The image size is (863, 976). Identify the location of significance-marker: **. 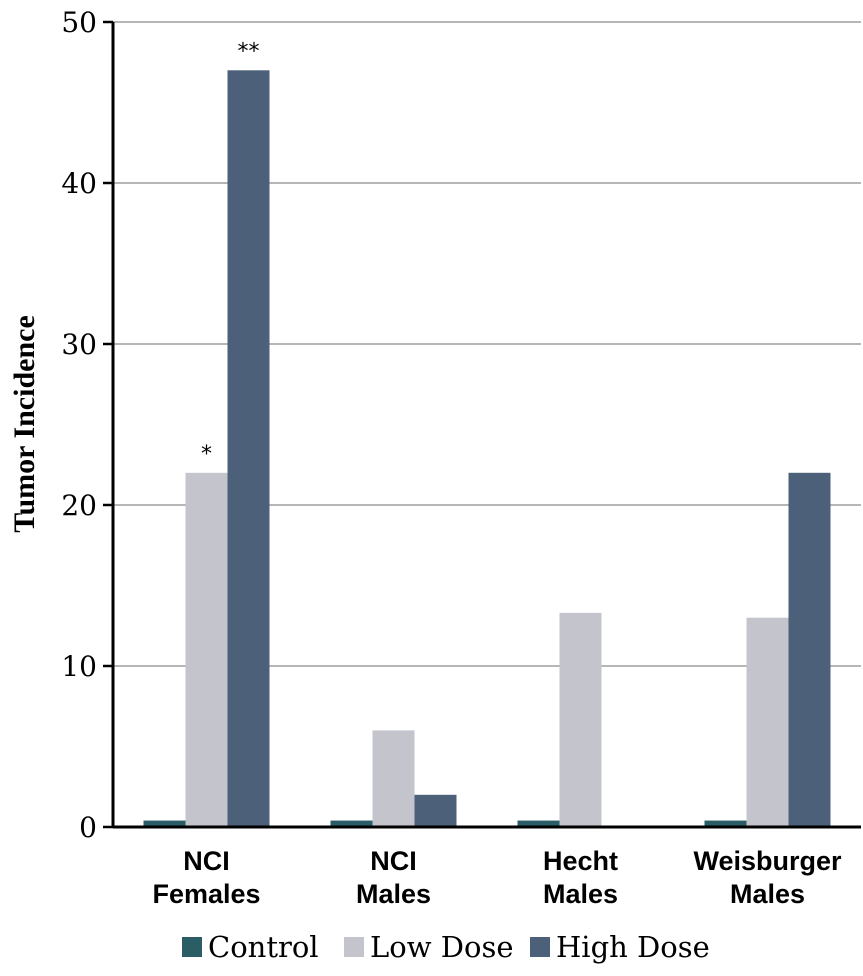
(249, 51).